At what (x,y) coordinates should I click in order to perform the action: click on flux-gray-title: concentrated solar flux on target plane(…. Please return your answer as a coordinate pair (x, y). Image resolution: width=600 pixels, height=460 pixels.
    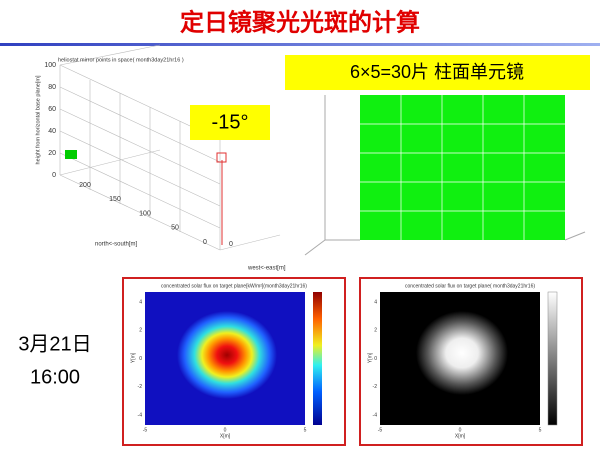
    Looking at the image, I should click on (470, 286).